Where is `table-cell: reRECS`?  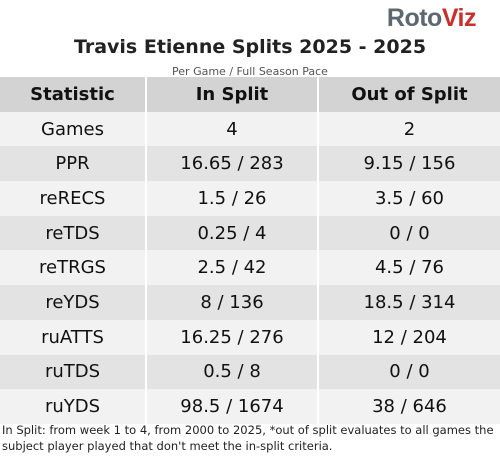
table-cell: reRECS is located at coordinates (73, 198).